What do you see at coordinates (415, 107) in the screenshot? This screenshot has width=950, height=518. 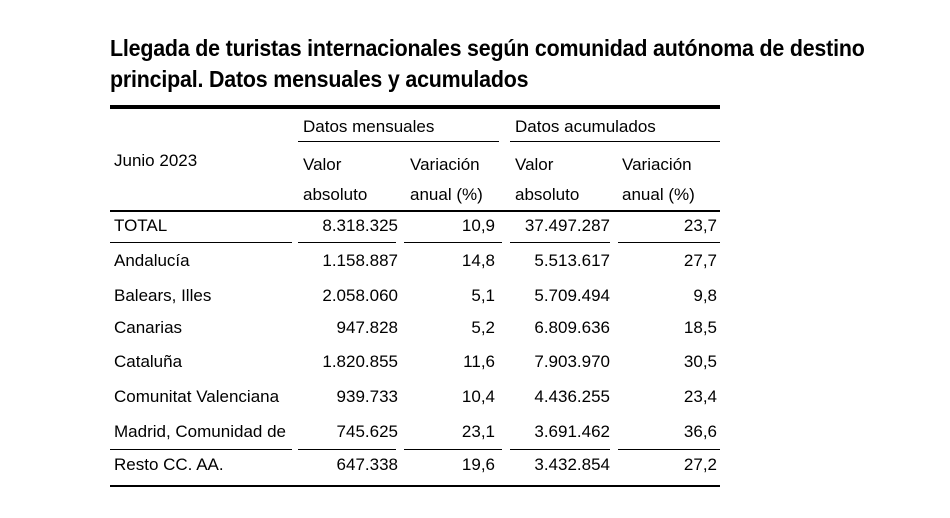 I see `table-top-rule` at bounding box center [415, 107].